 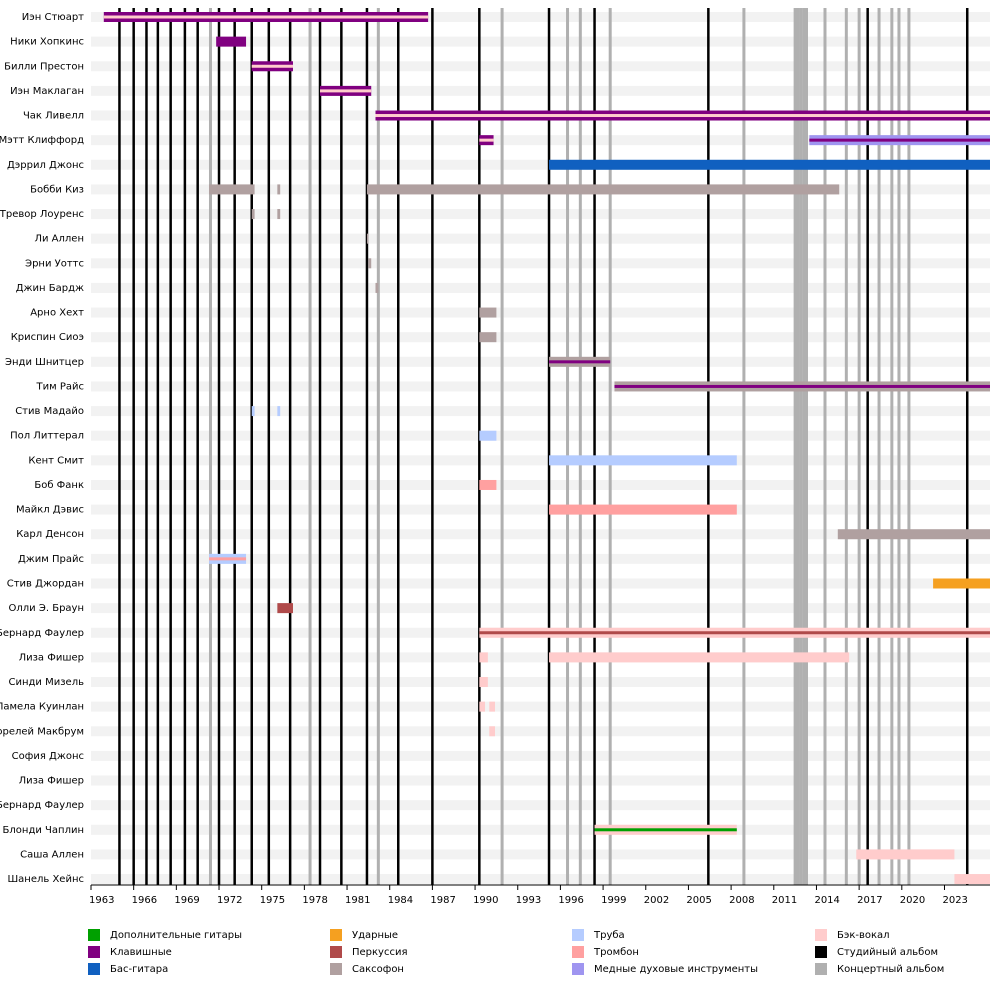 What do you see at coordinates (45, 165) in the screenshot?
I see `member-name: Дэррил Джонс` at bounding box center [45, 165].